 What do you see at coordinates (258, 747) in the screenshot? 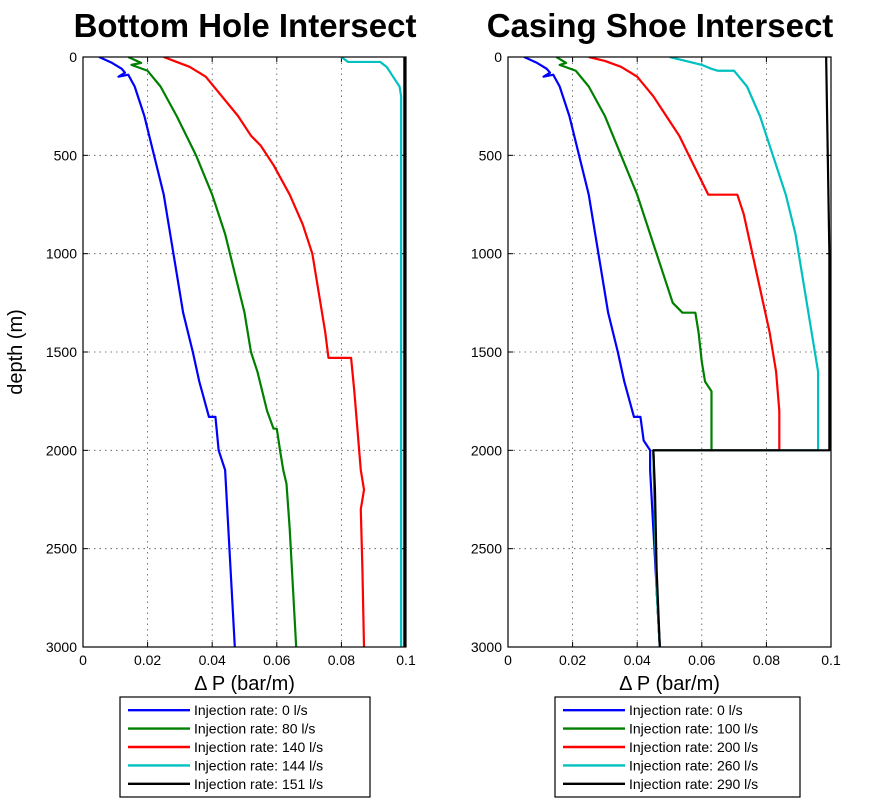
I see `legend-label: Injection rate: 140 l/s` at bounding box center [258, 747].